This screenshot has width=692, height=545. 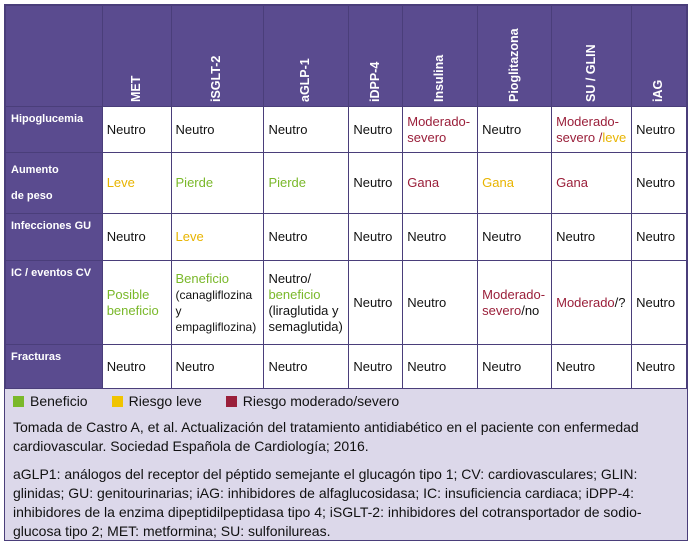 I want to click on table-cell: Moderado-severo /leve, so click(x=592, y=129).